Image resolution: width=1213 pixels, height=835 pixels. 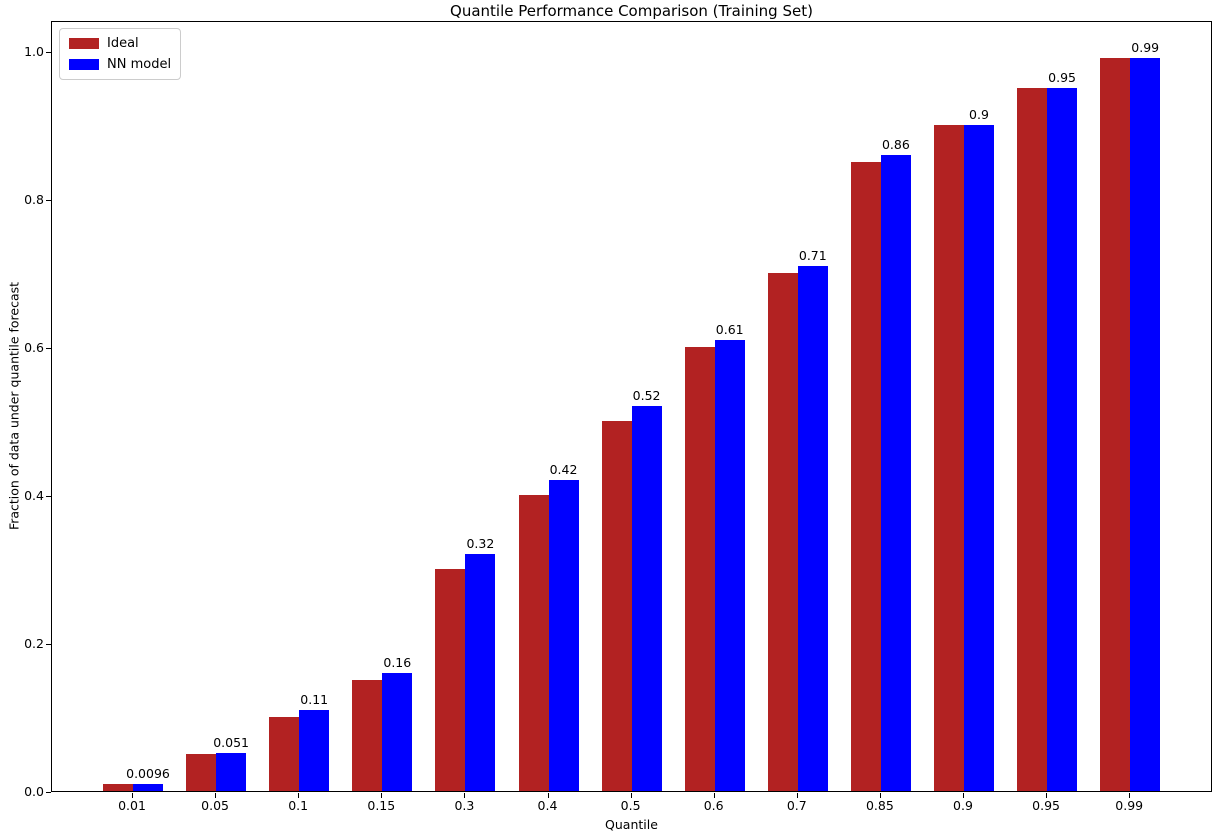 I want to click on bar-value-label: 0.0096, so click(x=148, y=773).